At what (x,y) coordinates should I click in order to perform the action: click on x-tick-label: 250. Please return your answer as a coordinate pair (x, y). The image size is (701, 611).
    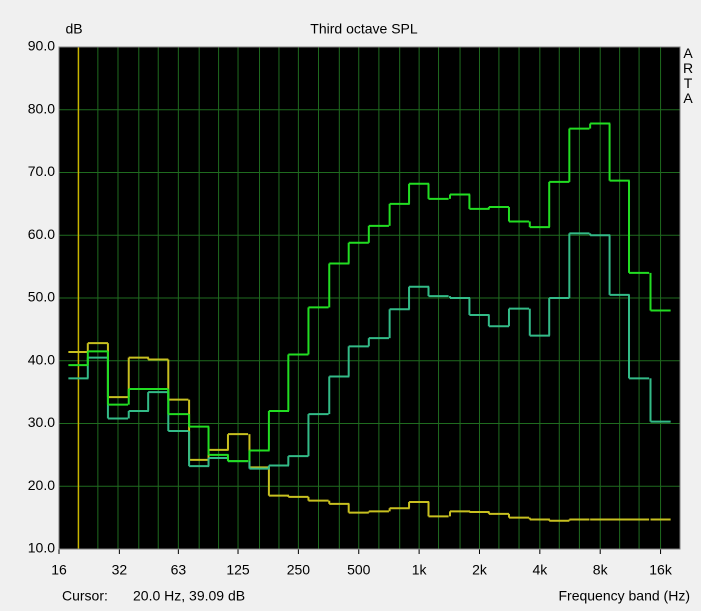
    Looking at the image, I should click on (299, 570).